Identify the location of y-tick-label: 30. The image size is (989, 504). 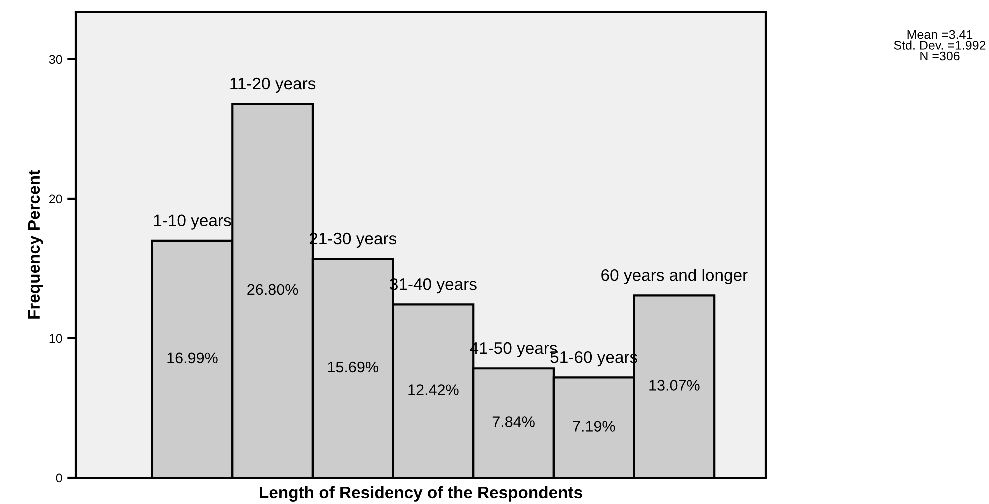
(55, 59).